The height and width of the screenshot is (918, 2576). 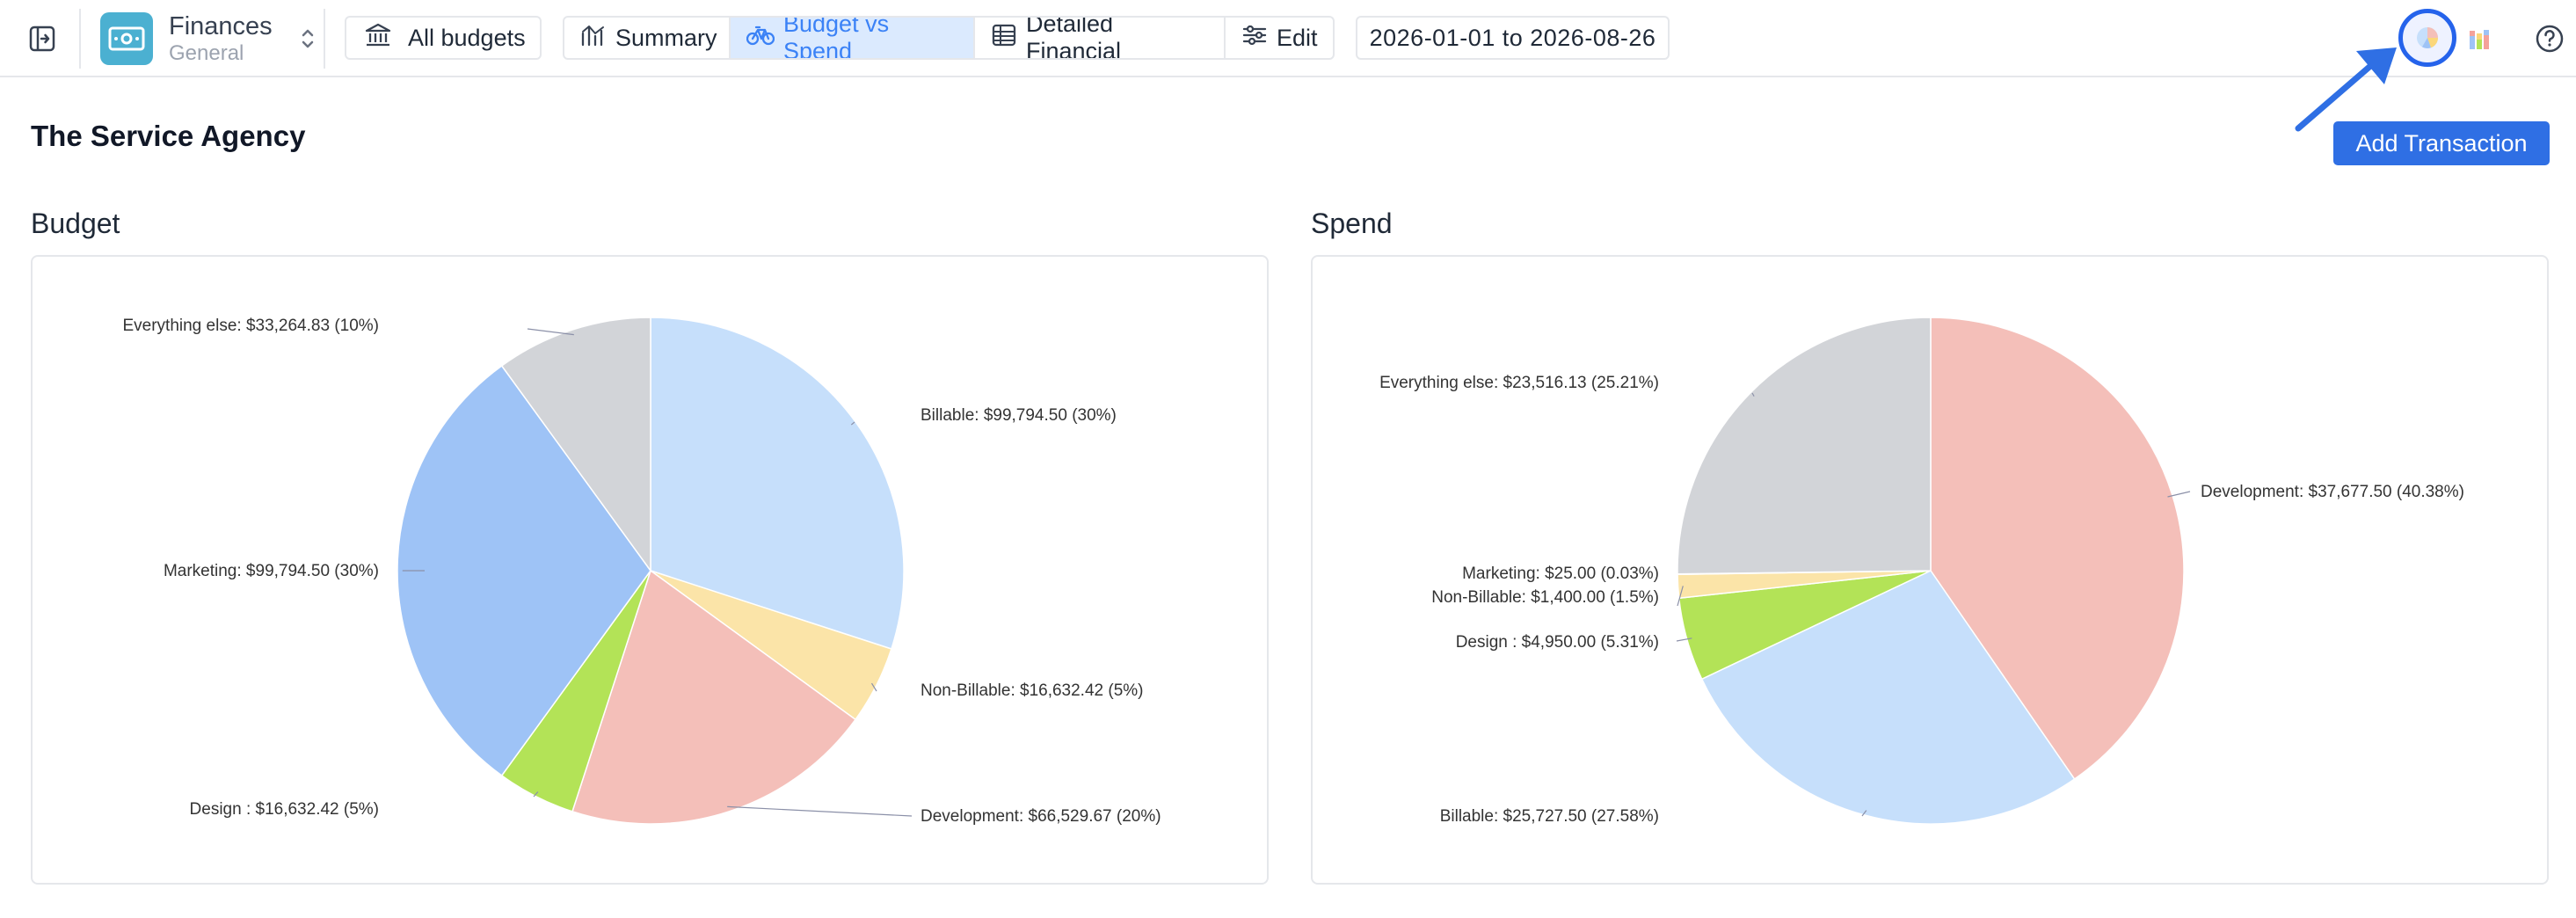 What do you see at coordinates (2346, 89) in the screenshot?
I see `annotation-arrow-icon` at bounding box center [2346, 89].